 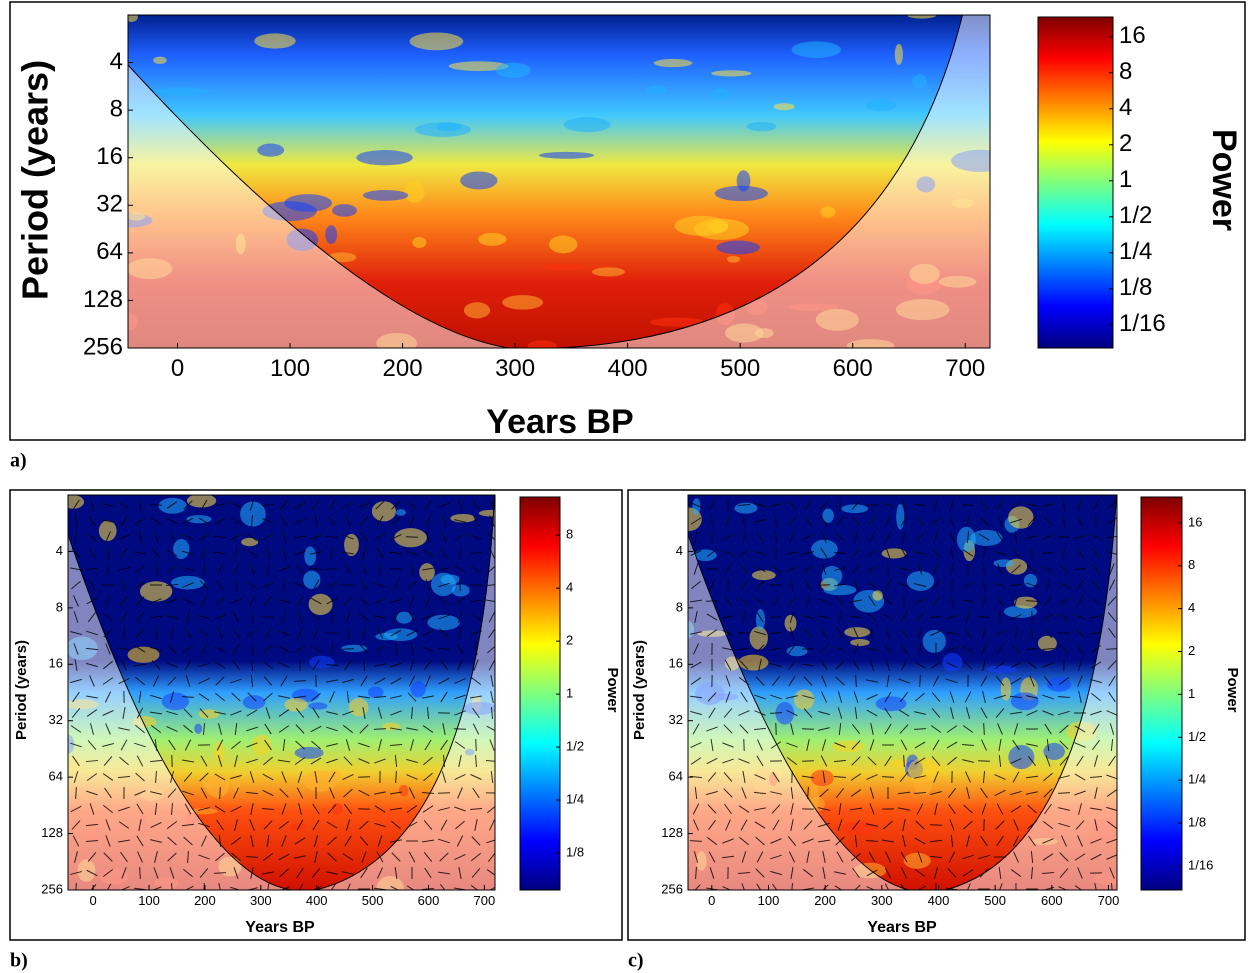 I want to click on x-tick-label: 500, so click(x=740, y=368).